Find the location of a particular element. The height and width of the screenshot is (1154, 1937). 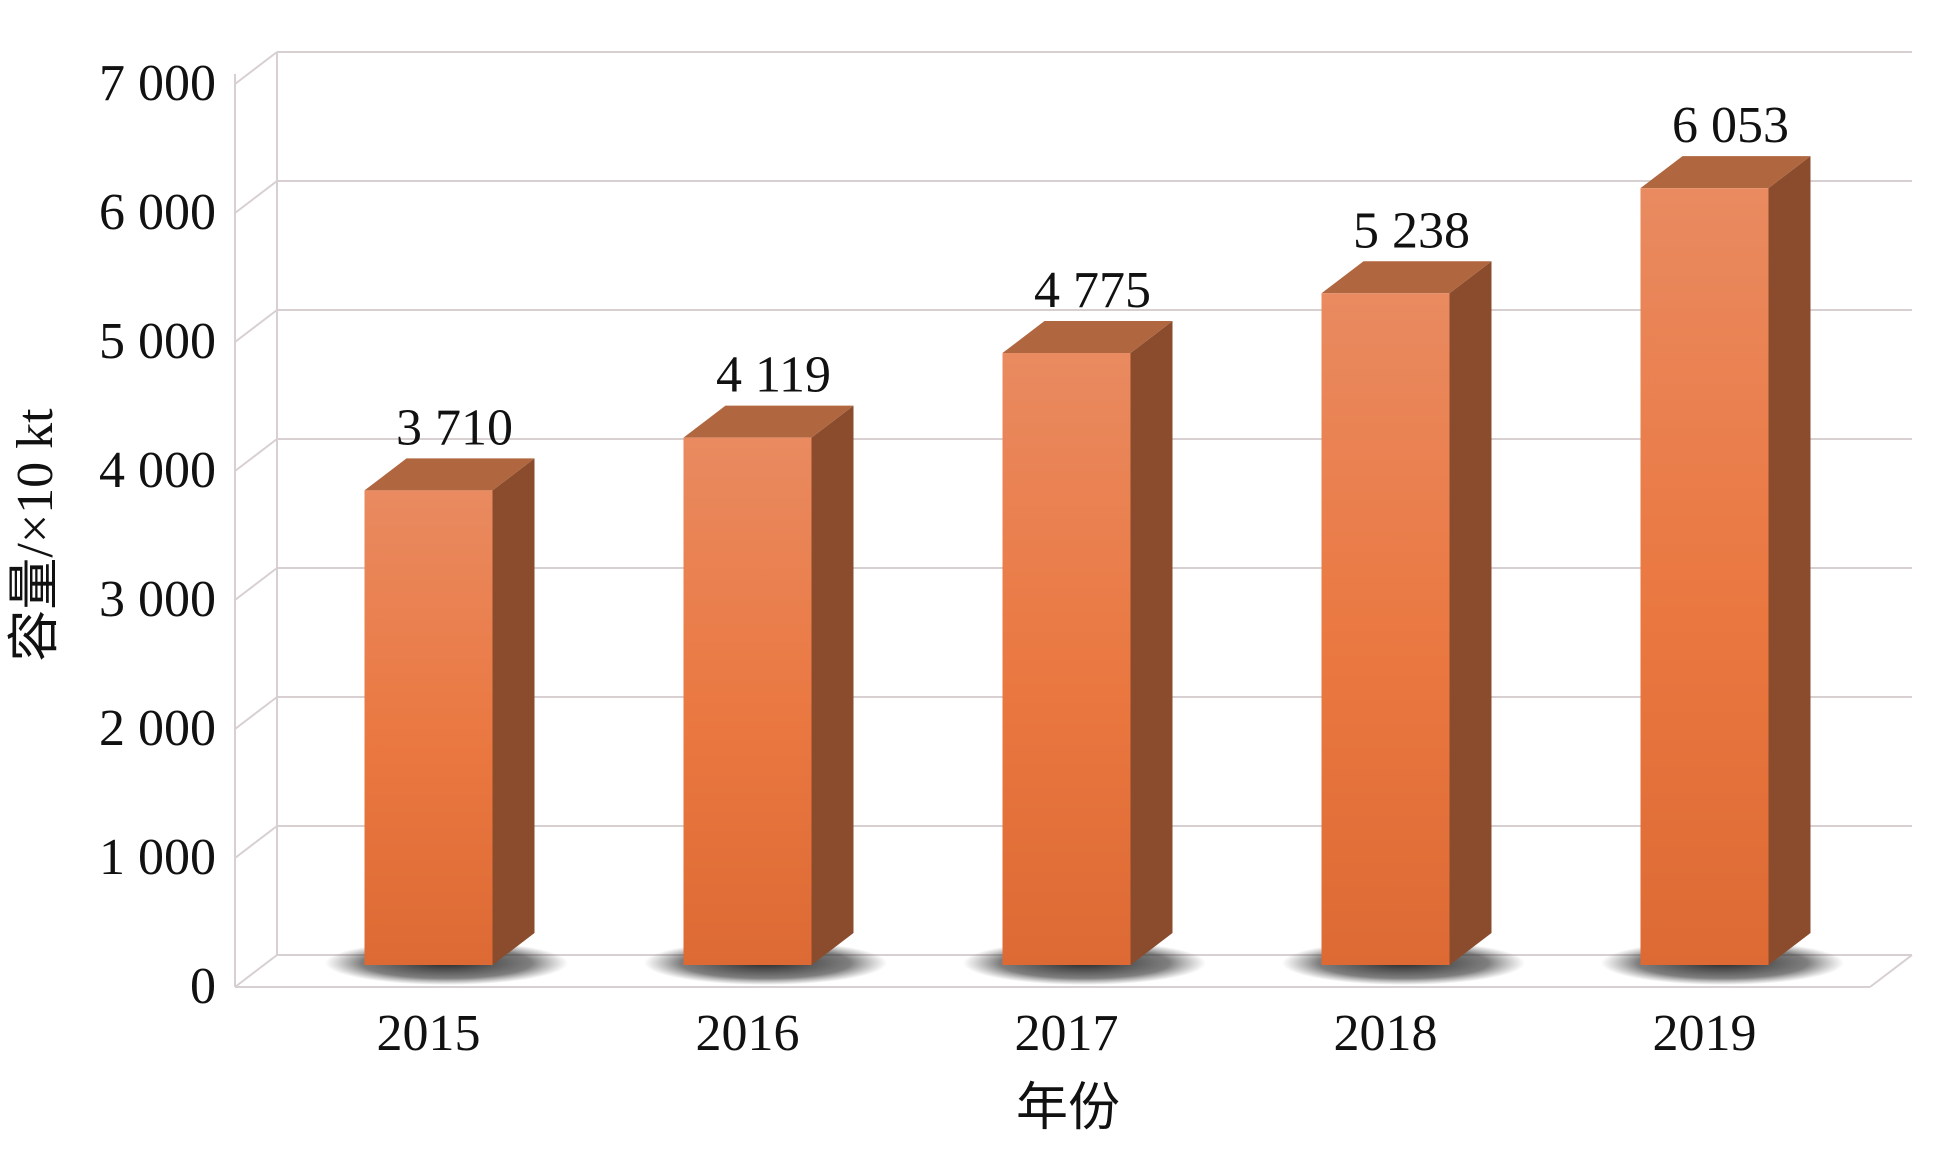

y-tick-label: 5 000 is located at coordinates (157, 341).